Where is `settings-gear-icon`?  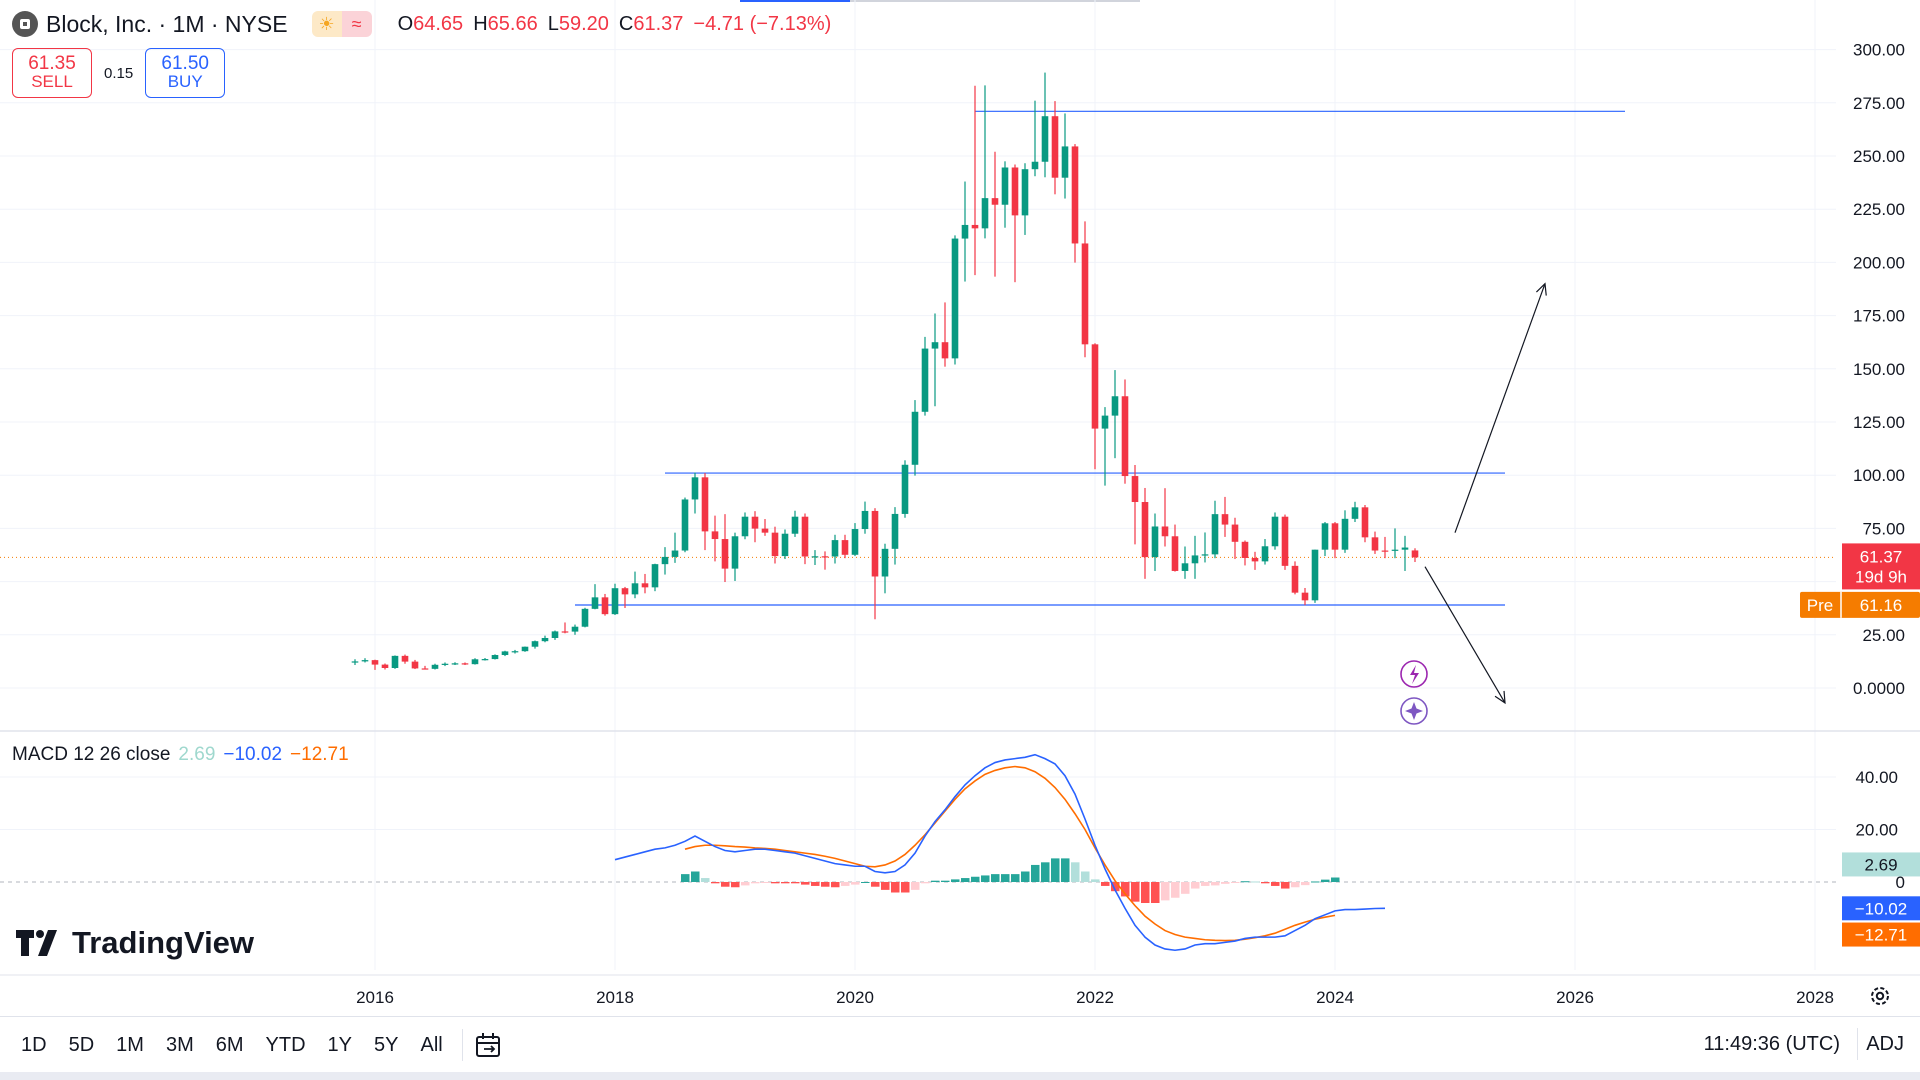 settings-gear-icon is located at coordinates (1880, 998).